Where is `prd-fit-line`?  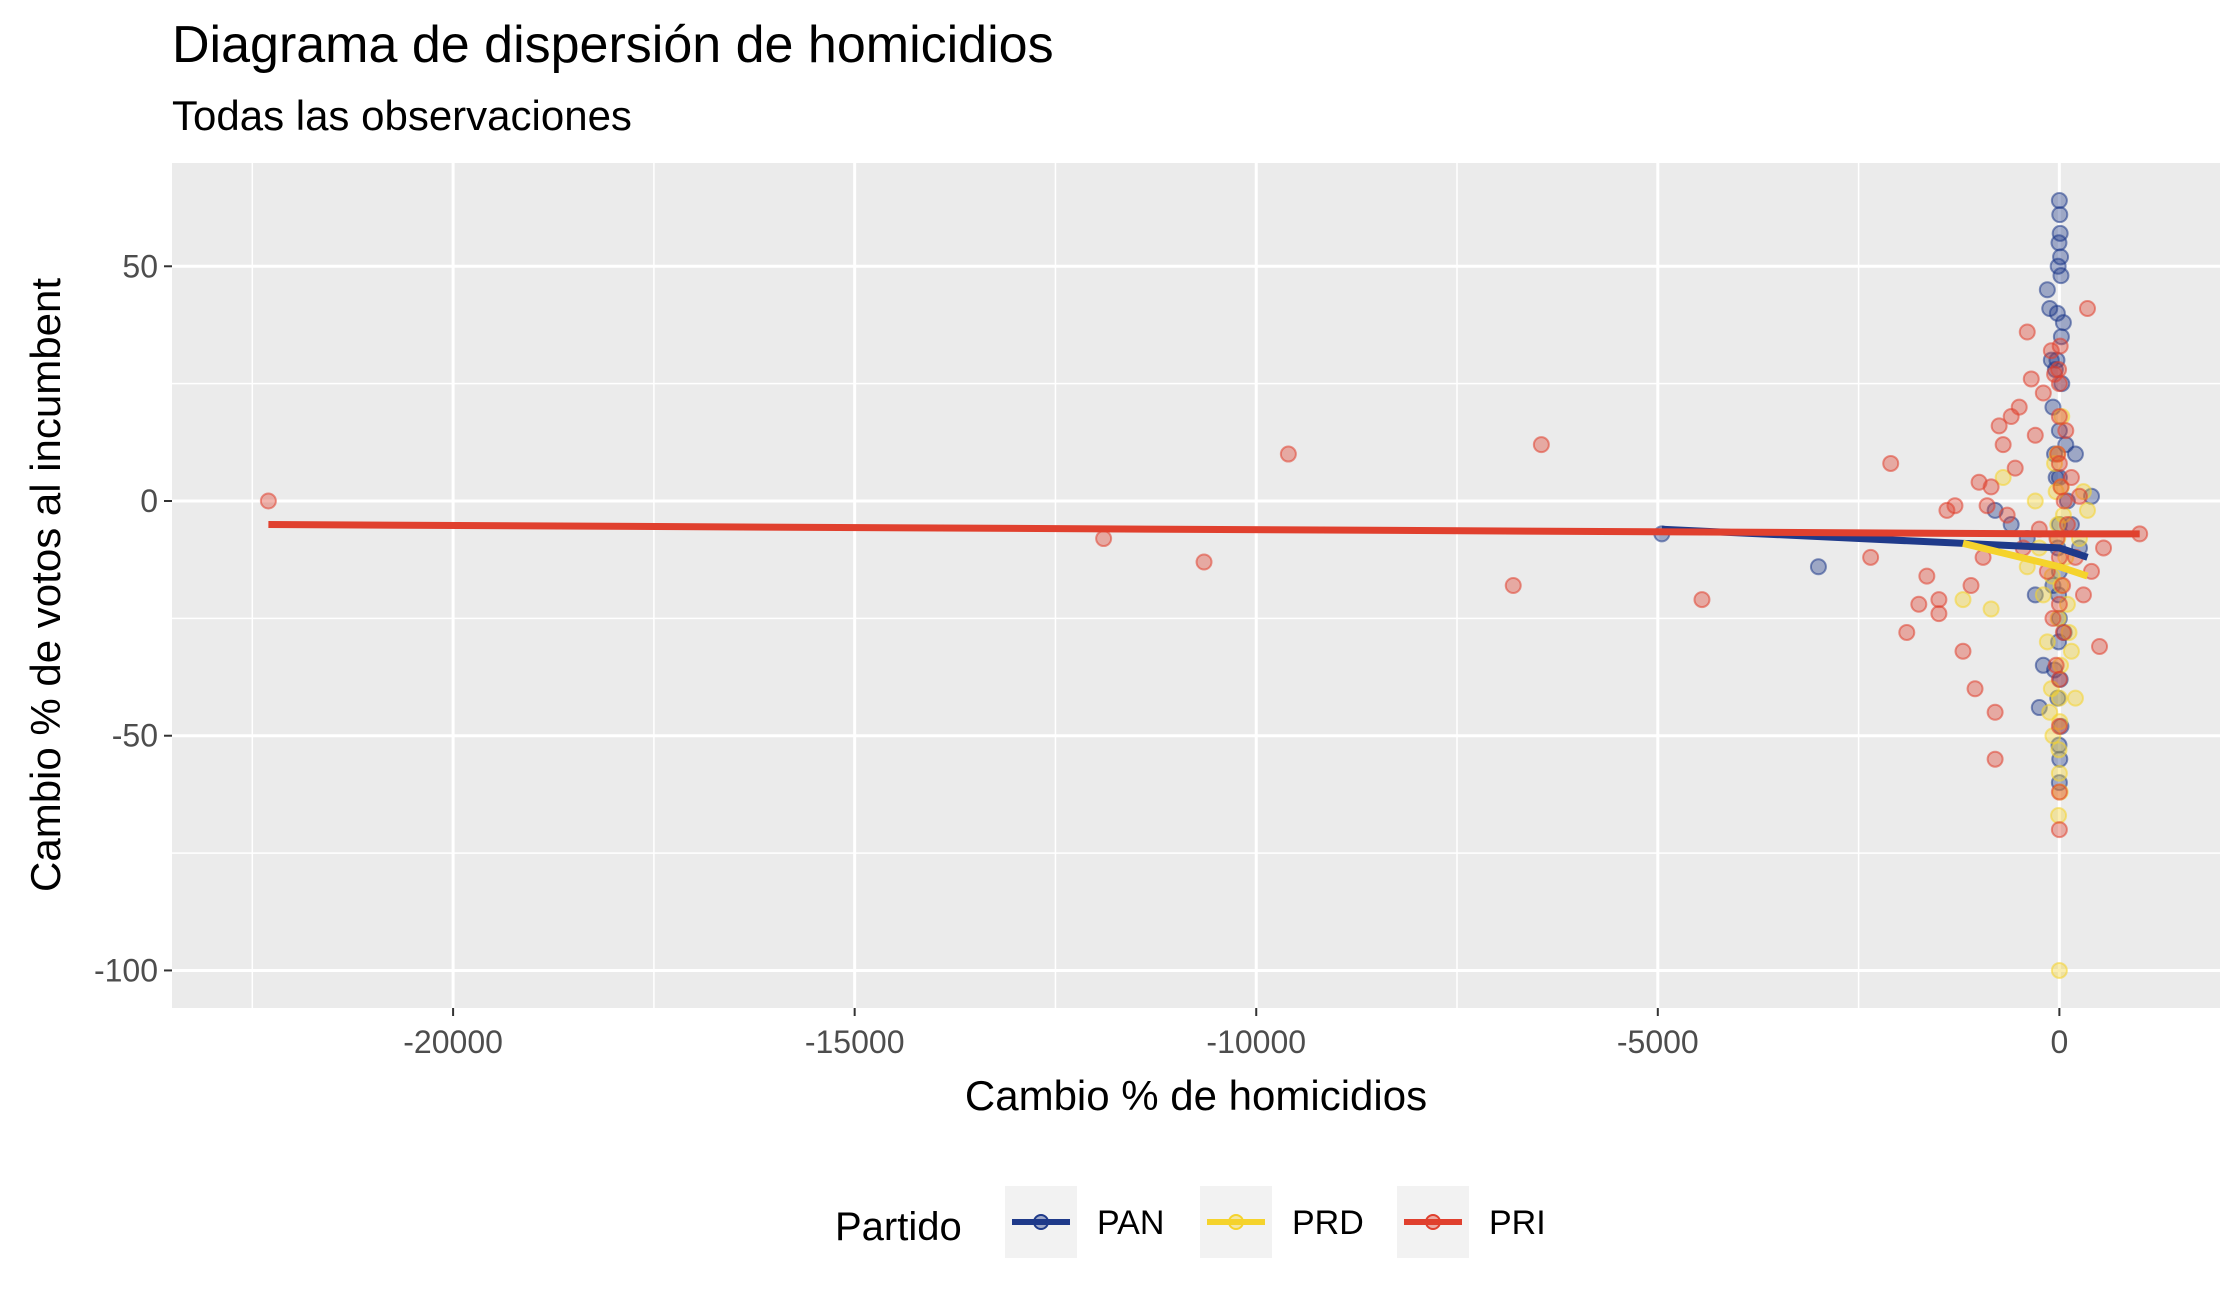 prd-fit-line is located at coordinates (2025, 559).